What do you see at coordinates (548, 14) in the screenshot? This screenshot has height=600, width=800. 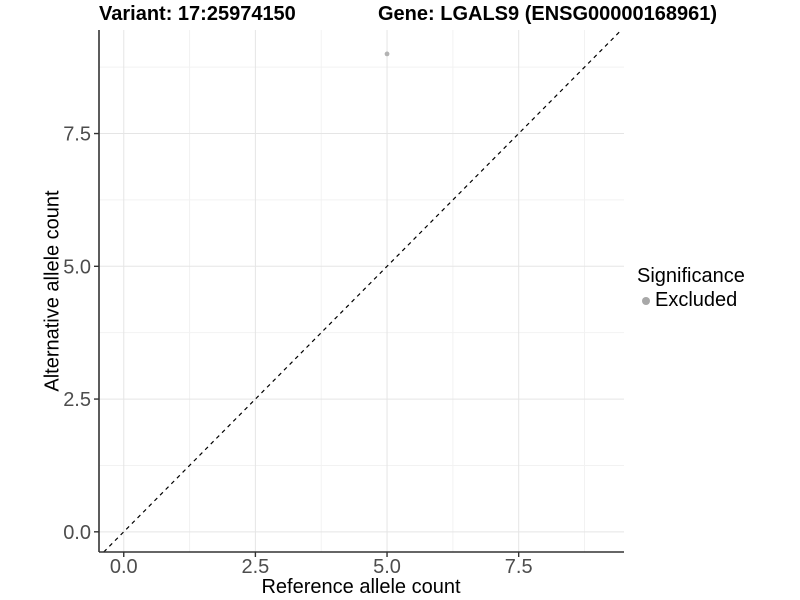 I see `plot-title-gene: Gene: LGALS9 (ENSG00000168961)` at bounding box center [548, 14].